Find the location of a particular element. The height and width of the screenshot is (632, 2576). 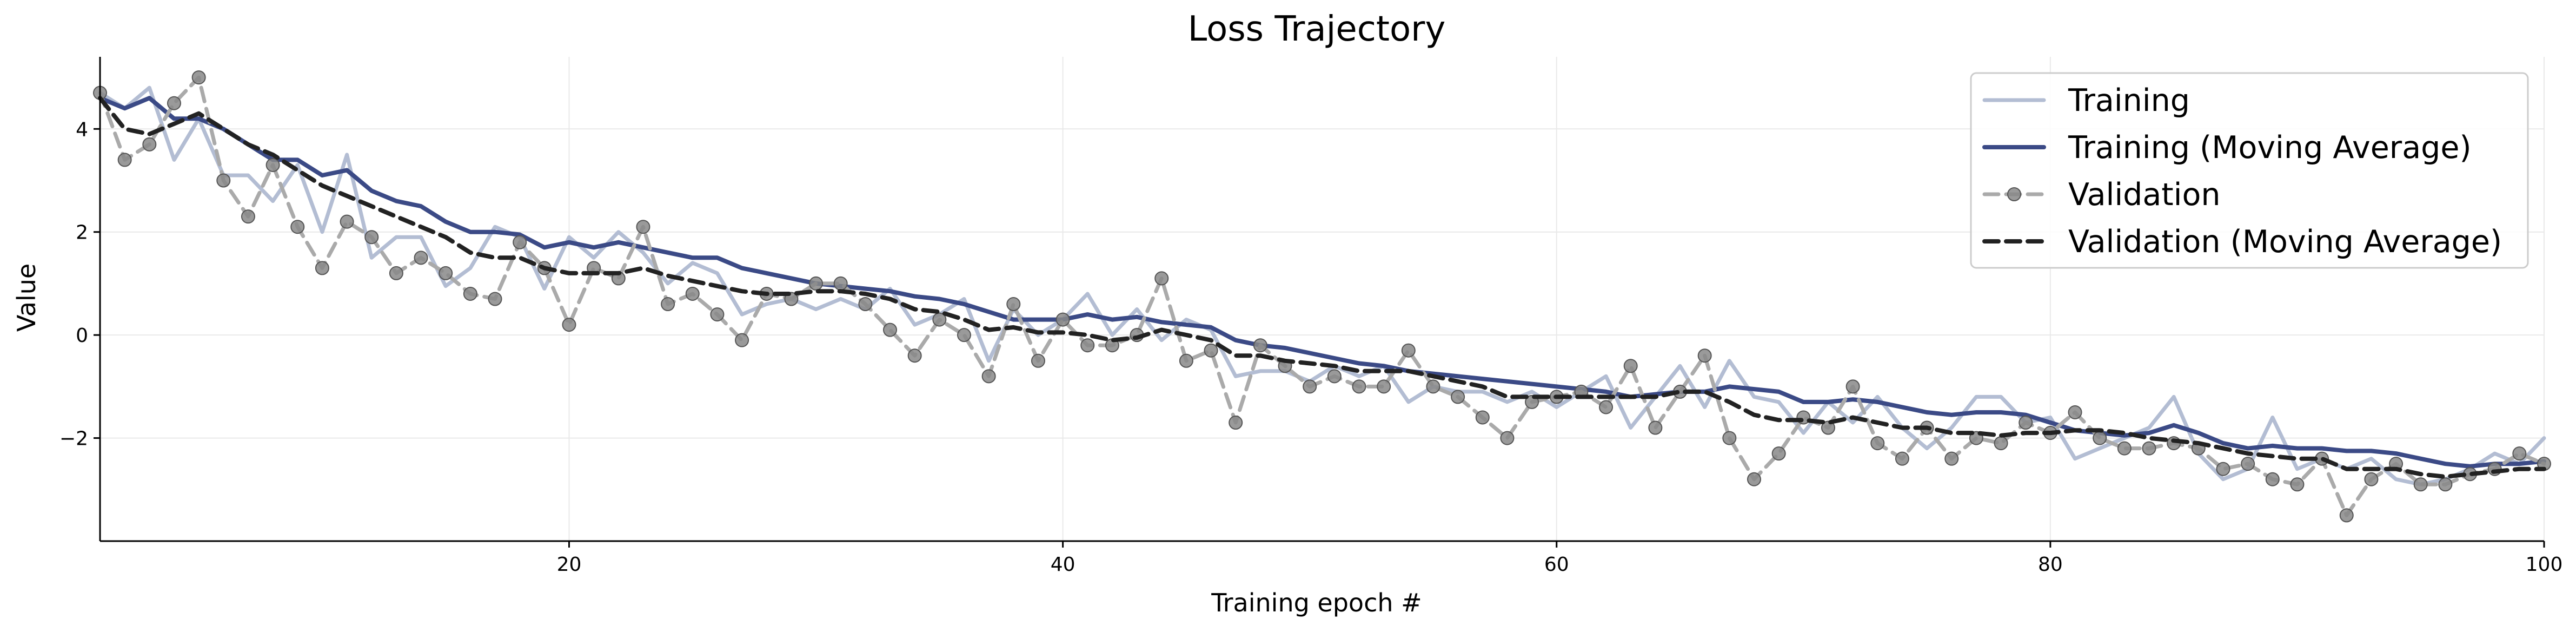

legend-label: Training (Moving Average) is located at coordinates (2270, 148).